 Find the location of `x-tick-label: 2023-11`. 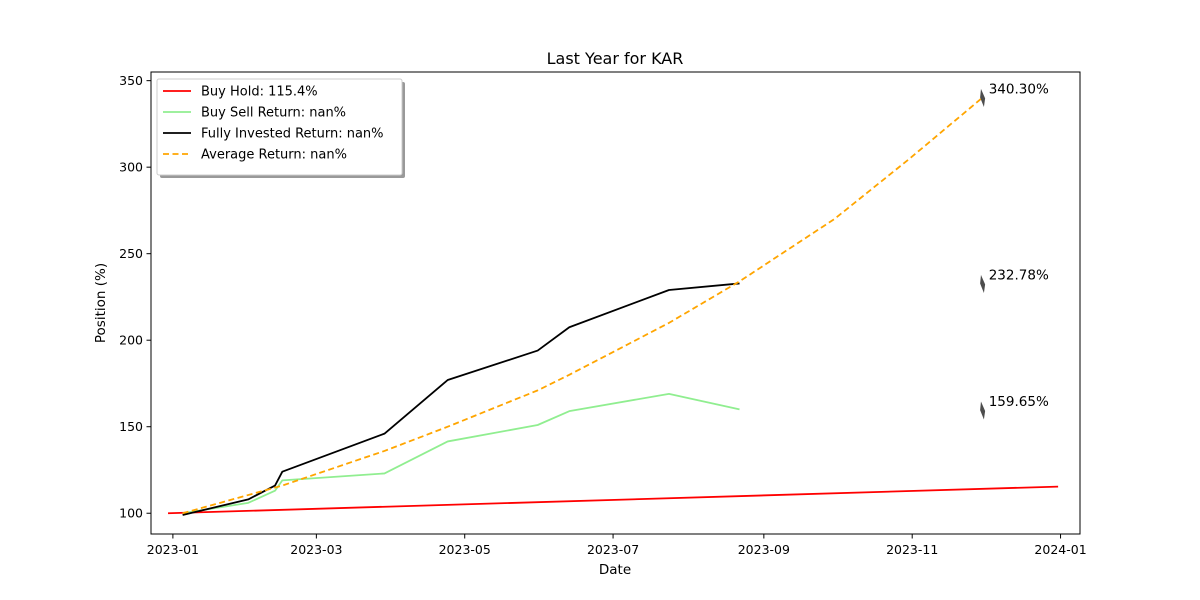

x-tick-label: 2023-11 is located at coordinates (912, 549).